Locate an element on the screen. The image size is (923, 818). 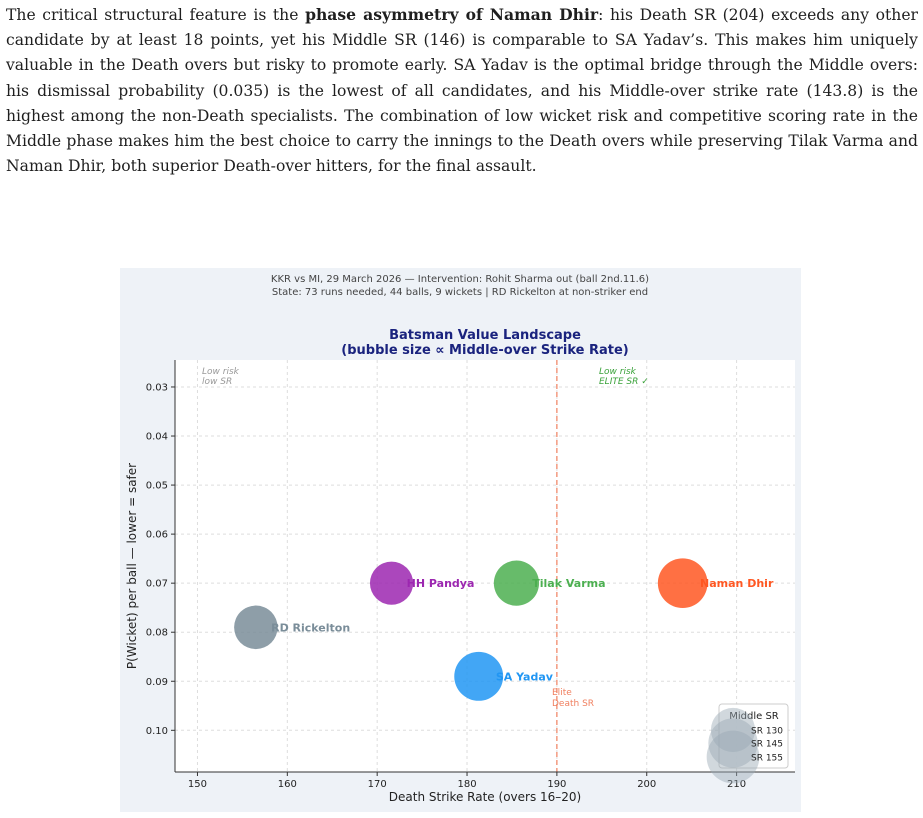
x-tick-label: 190 is located at coordinates (556, 784).